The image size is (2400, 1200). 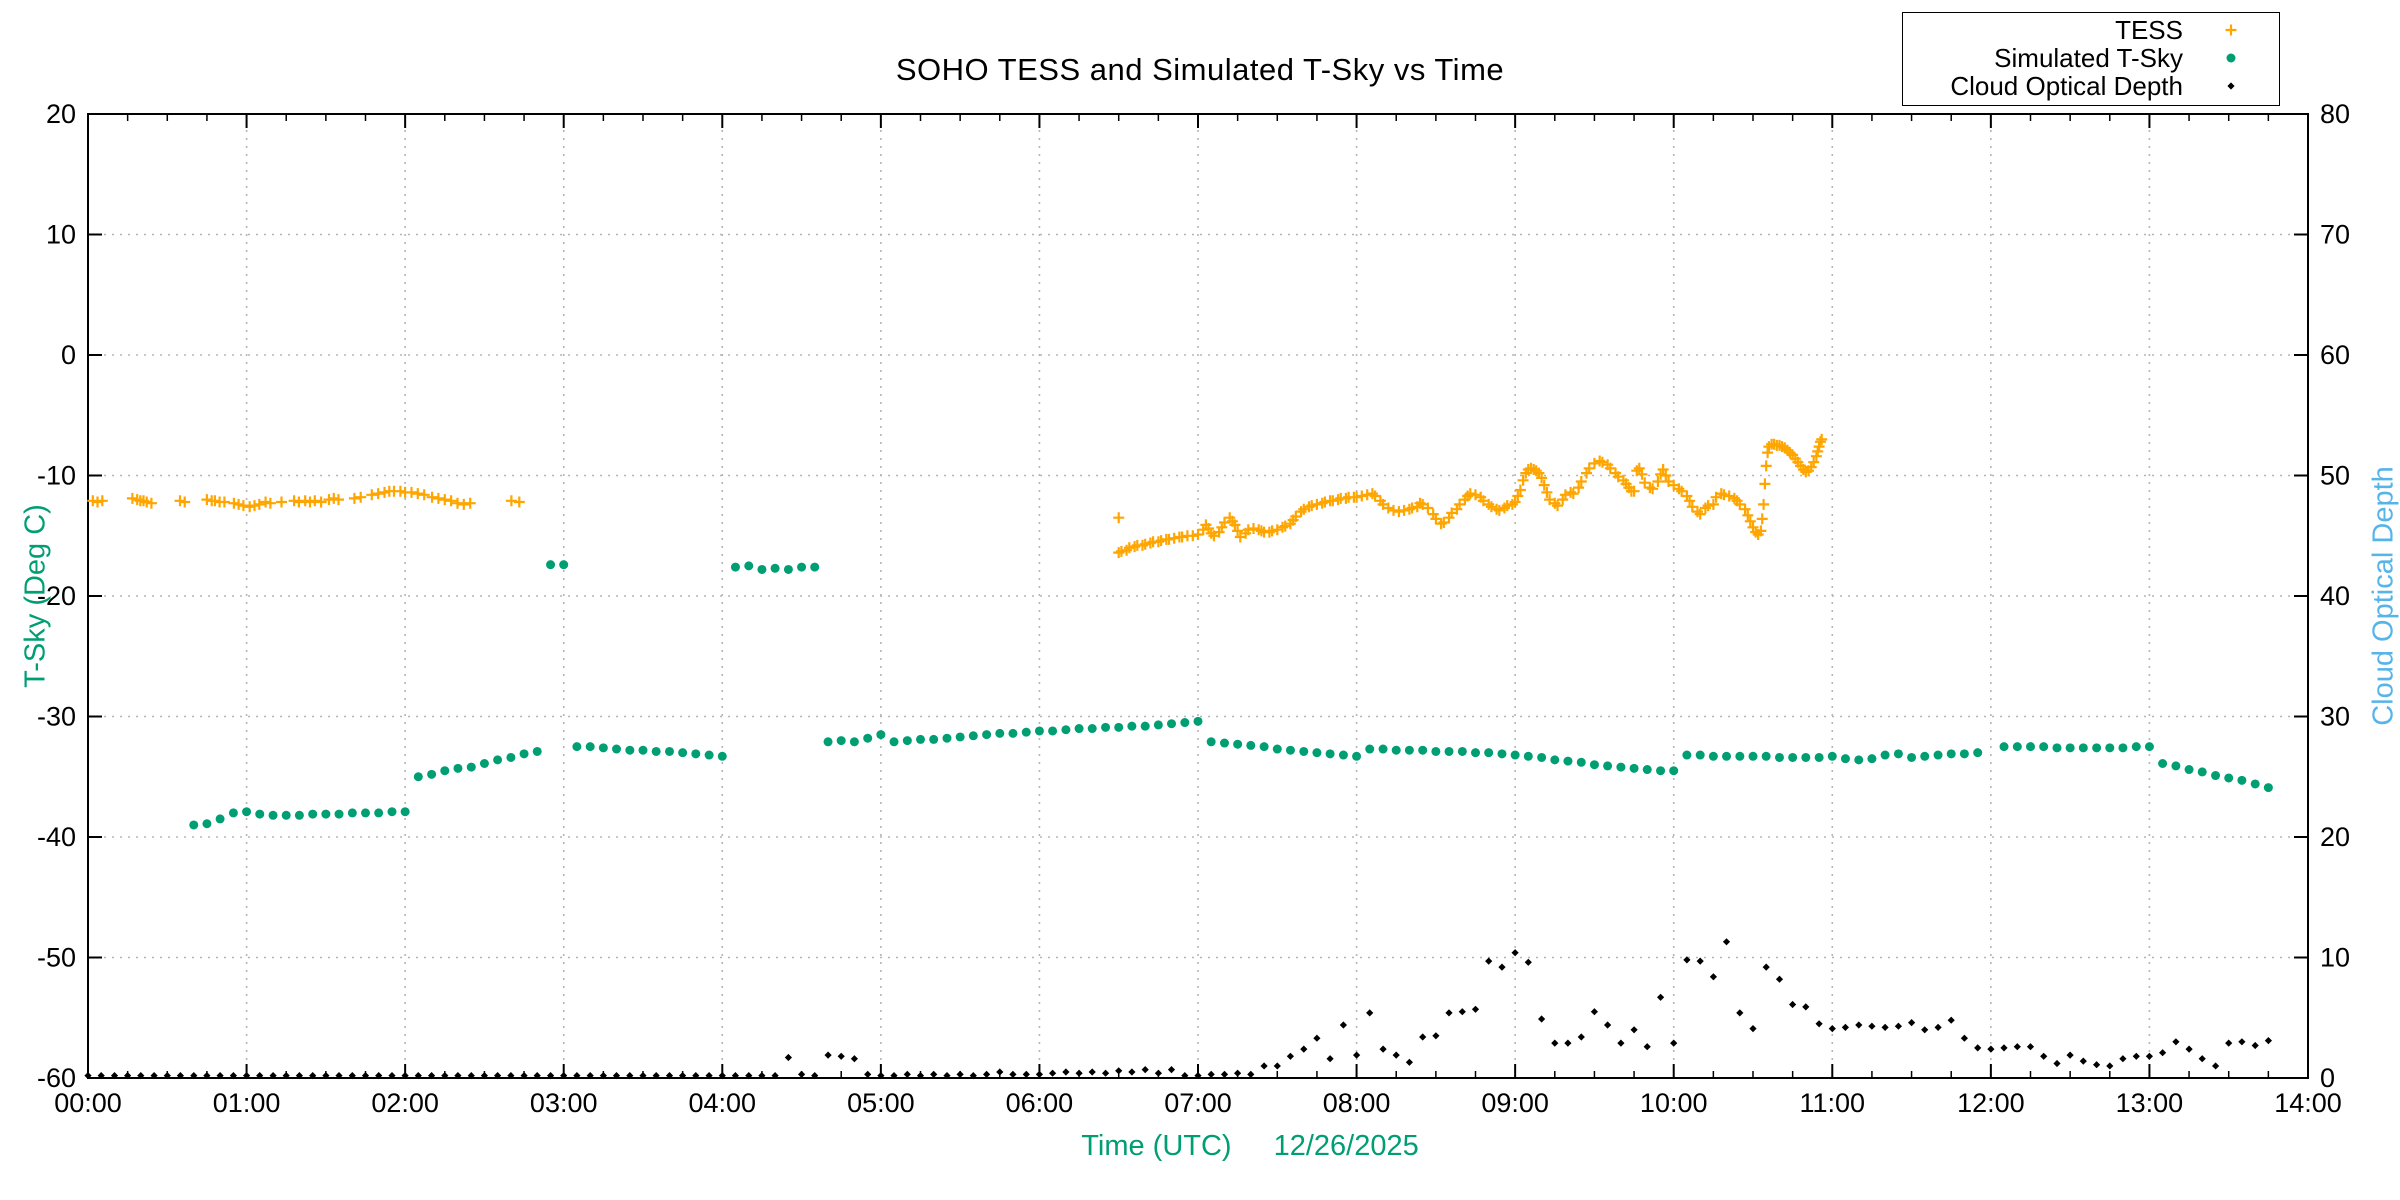 What do you see at coordinates (1346, 1146) in the screenshot?
I see `x-axis-date-annotation: 12/26/2025` at bounding box center [1346, 1146].